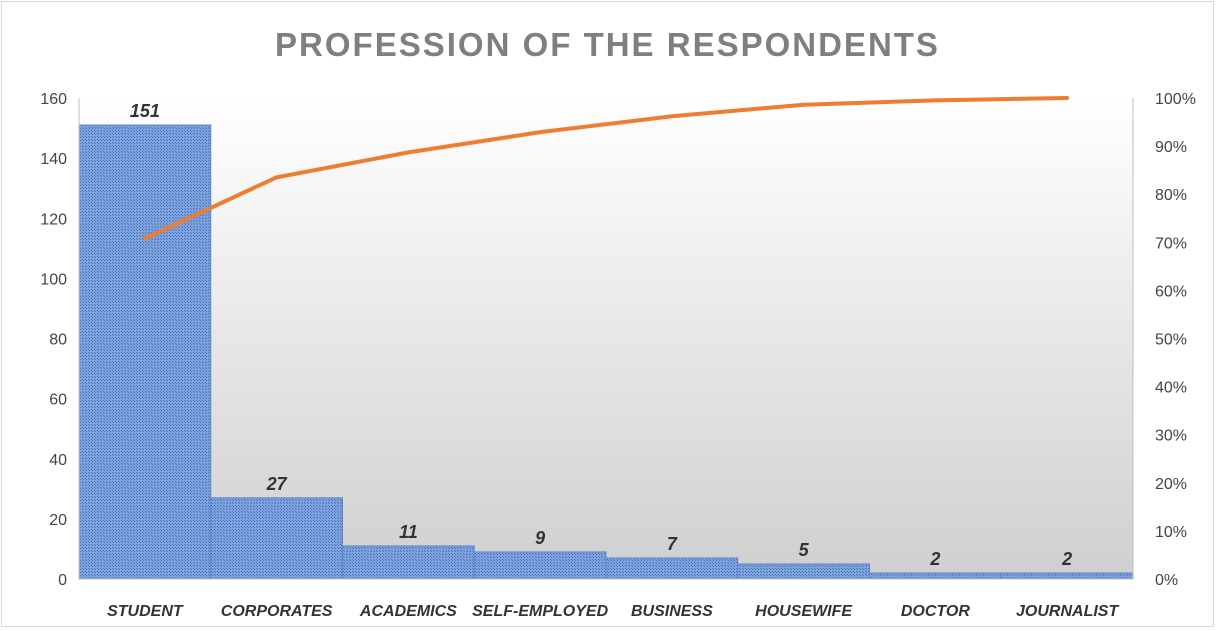 This screenshot has width=1217, height=631. I want to click on bar-student, so click(145, 352).